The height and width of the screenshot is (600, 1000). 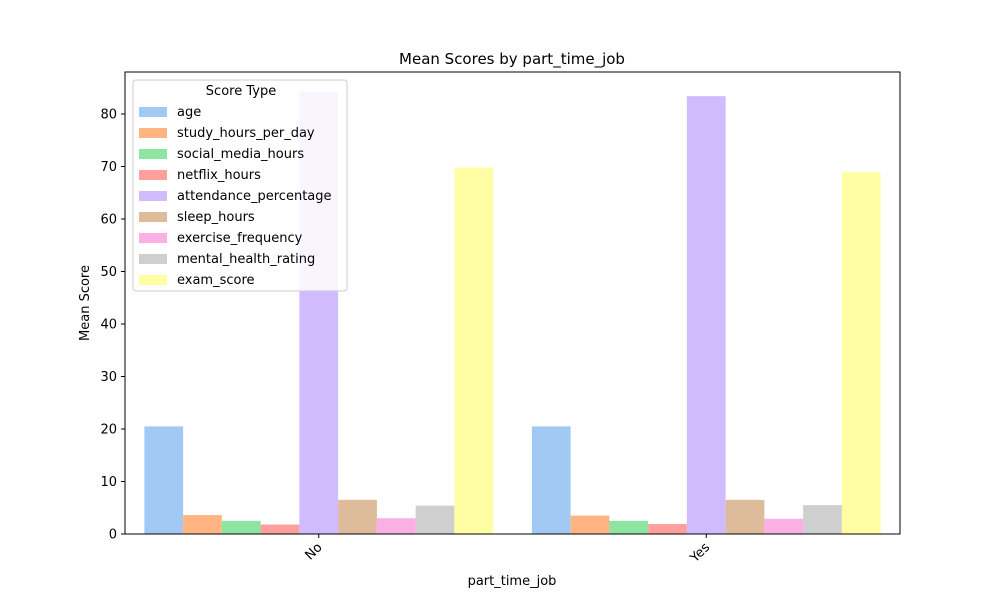 I want to click on y-tick-label: 80, so click(x=108, y=115).